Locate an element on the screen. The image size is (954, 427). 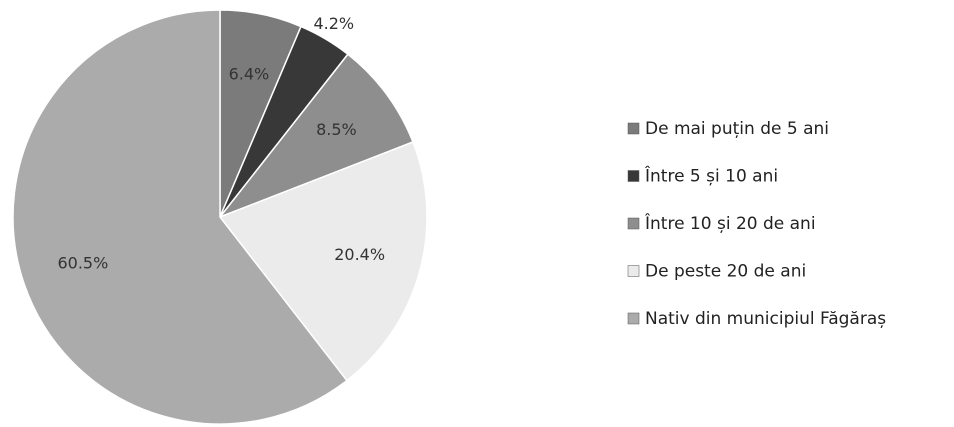
legend-label: De peste 20 de ani is located at coordinates (725, 272).